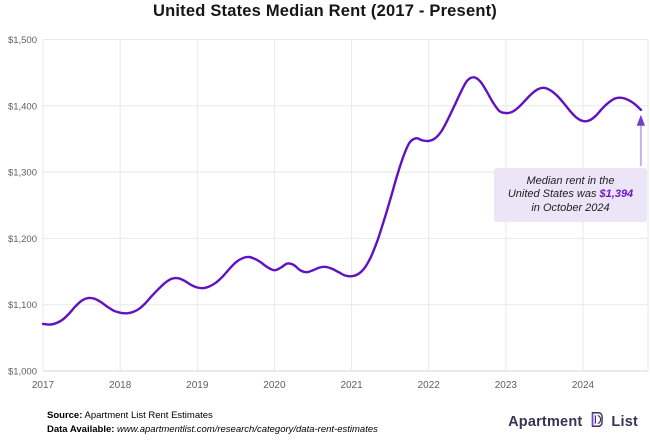 Image resolution: width=650 pixels, height=440 pixels. Describe the element at coordinates (274, 385) in the screenshot. I see `x-tick-label: 2020` at that location.